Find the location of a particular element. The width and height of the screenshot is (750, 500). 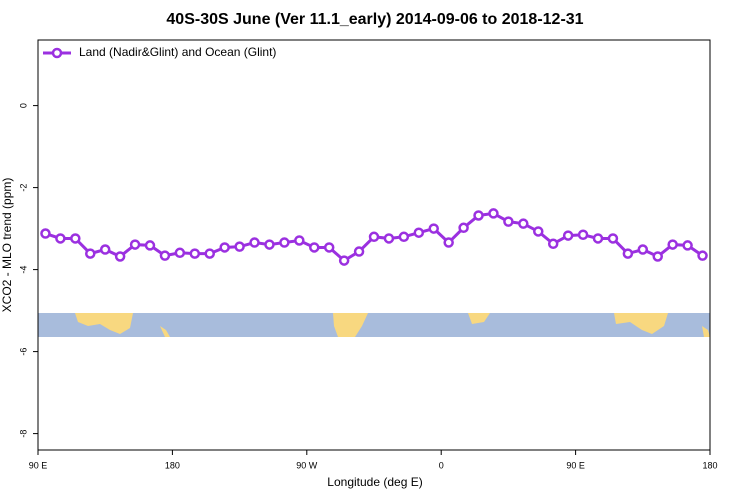

map-strip is located at coordinates (374, 325).